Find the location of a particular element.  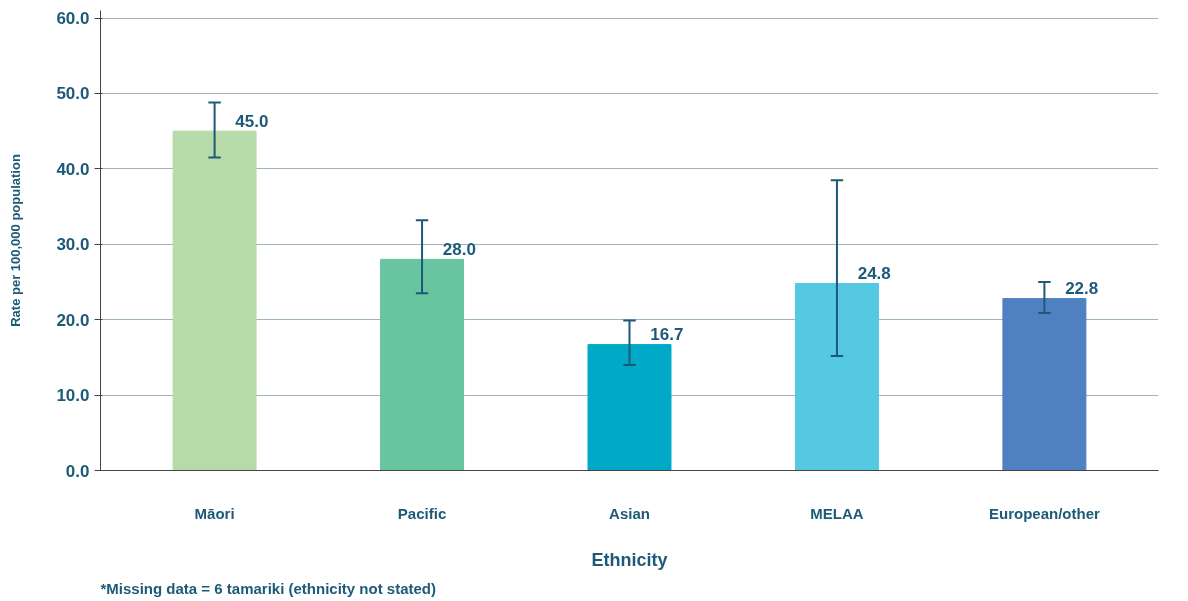

x-tick-label: MELAA is located at coordinates (837, 513).